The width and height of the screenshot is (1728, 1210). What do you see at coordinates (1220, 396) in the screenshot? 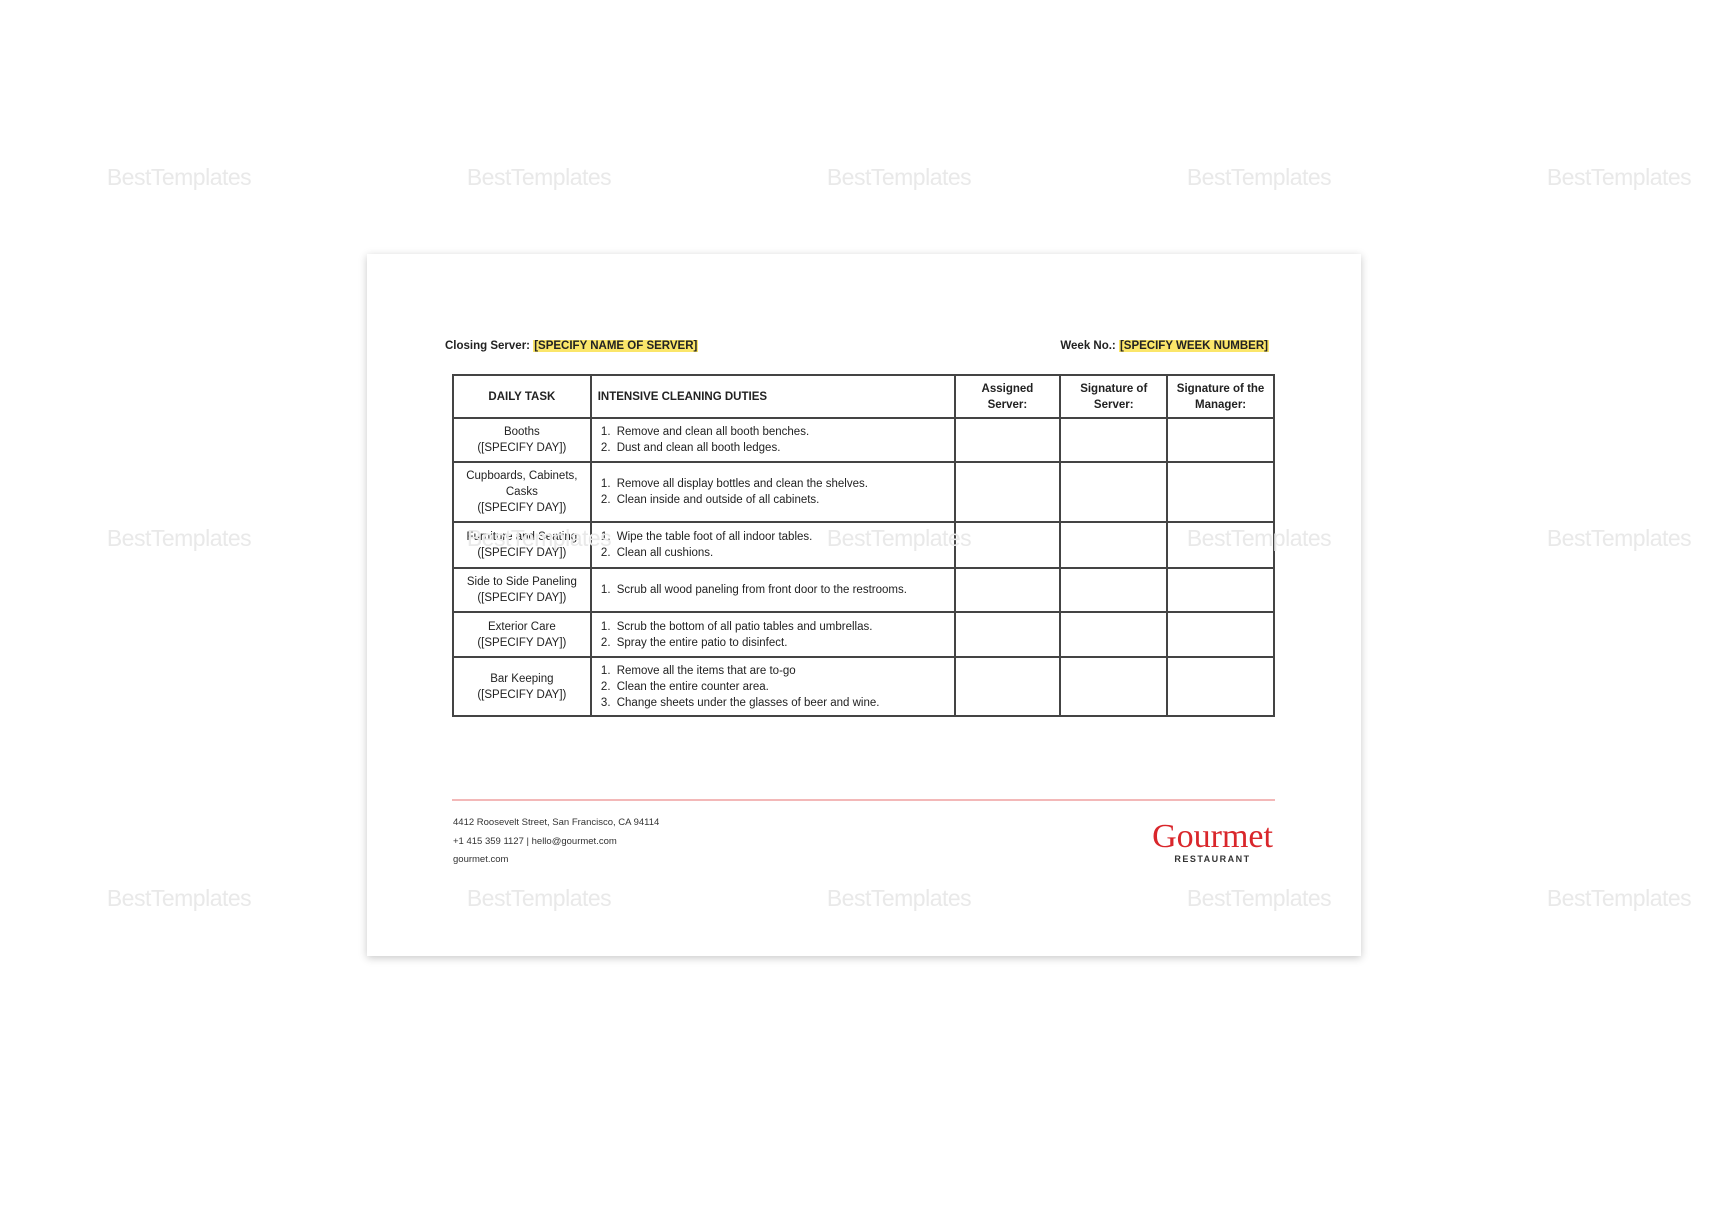
I see `column-header: Signature of the Manager:` at bounding box center [1220, 396].